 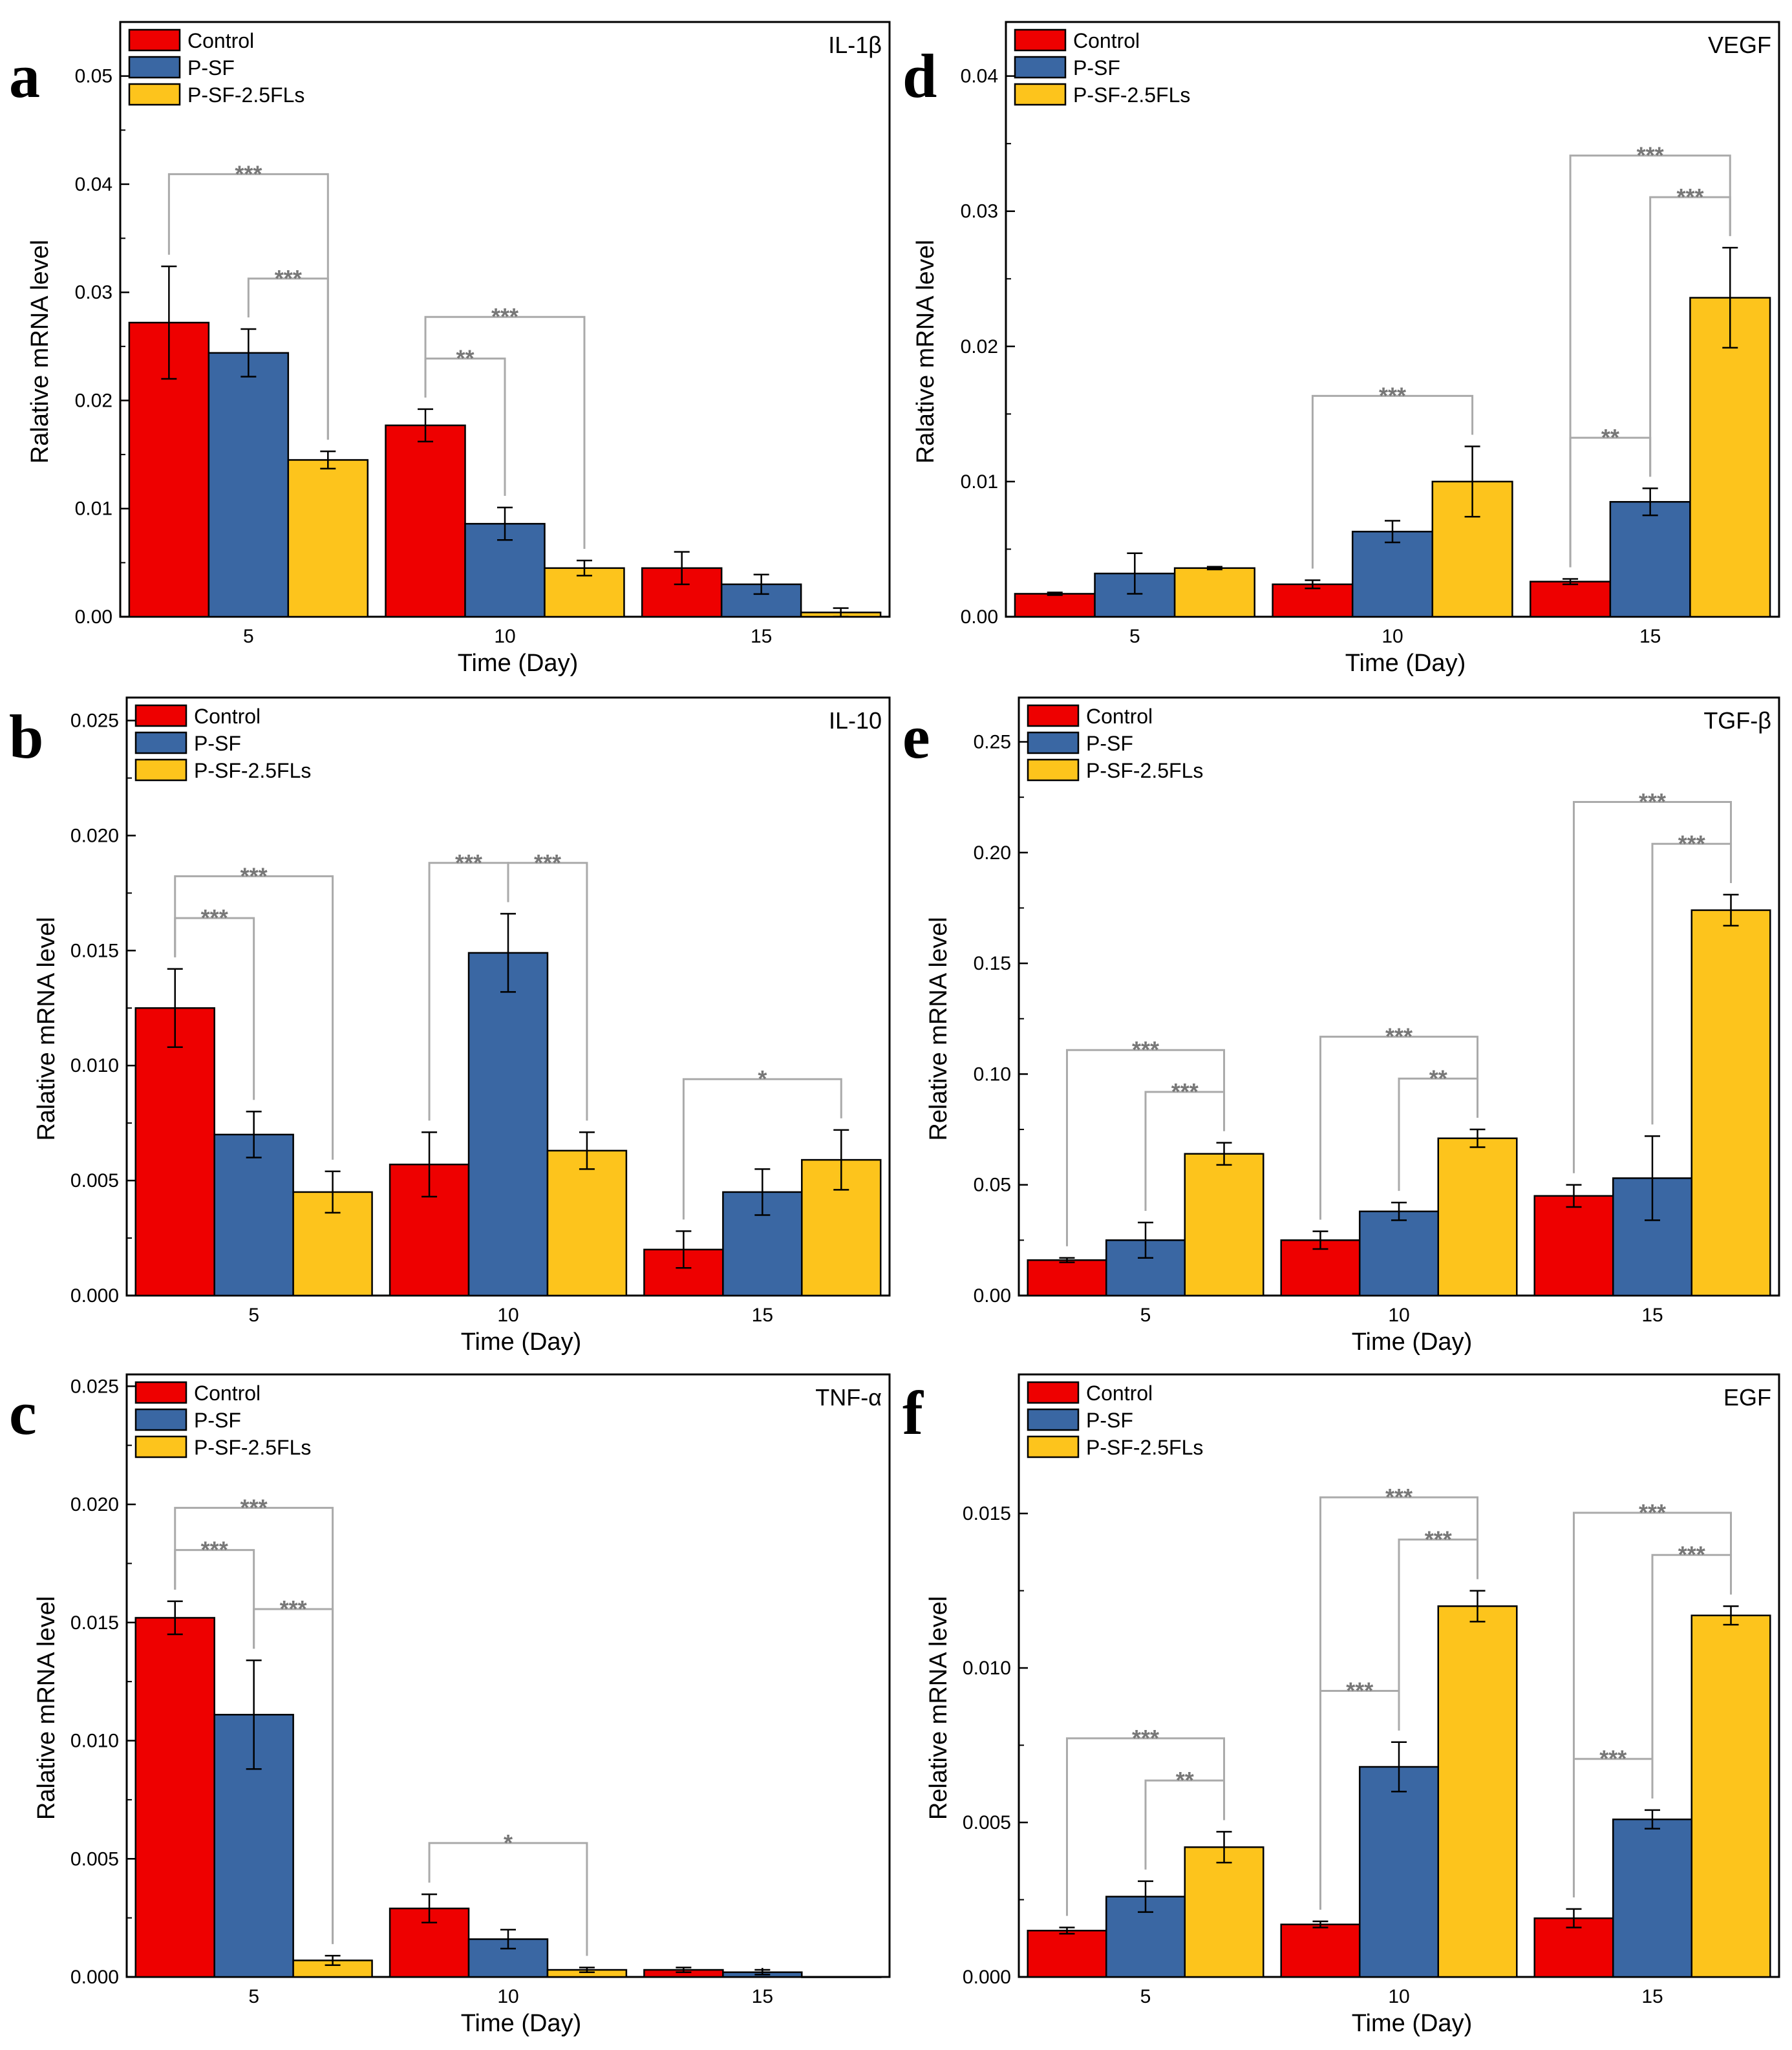 I want to click on y-tick-label: 0.005, so click(x=95, y=1180).